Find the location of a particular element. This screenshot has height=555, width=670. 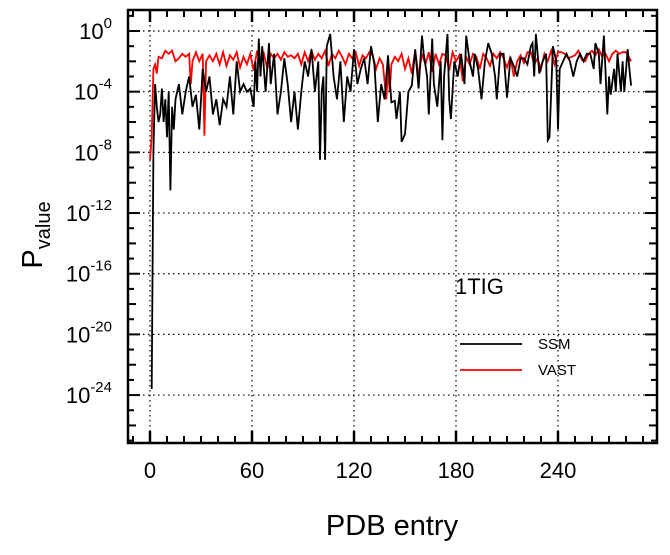

x-tick-label: 240 is located at coordinates (558, 470).